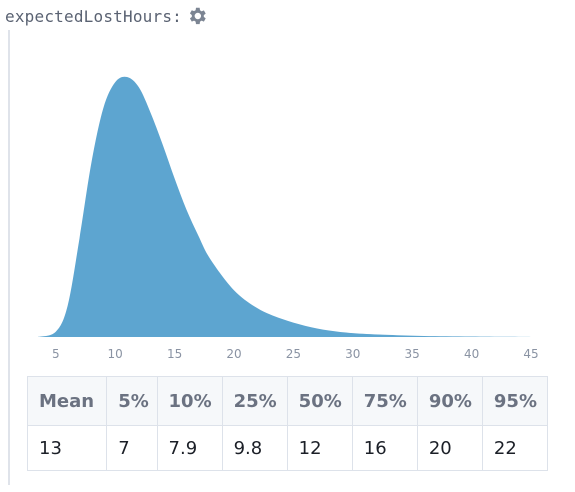 The image size is (575, 492). What do you see at coordinates (115, 354) in the screenshot?
I see `x-tick-label: 10` at bounding box center [115, 354].